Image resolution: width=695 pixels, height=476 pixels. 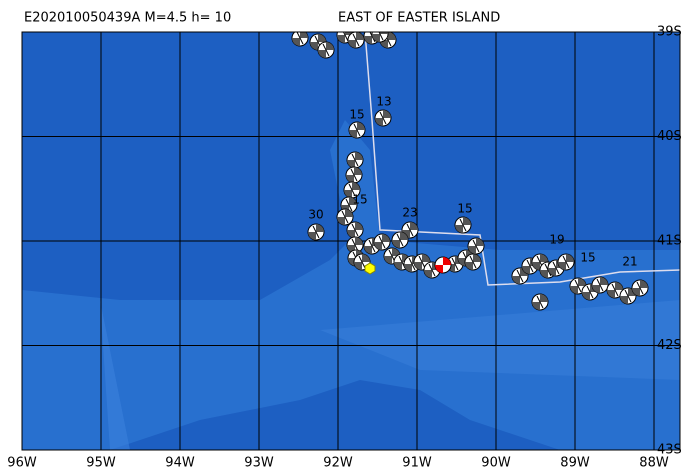 I want to click on lon-label: 95W, so click(x=101, y=463).